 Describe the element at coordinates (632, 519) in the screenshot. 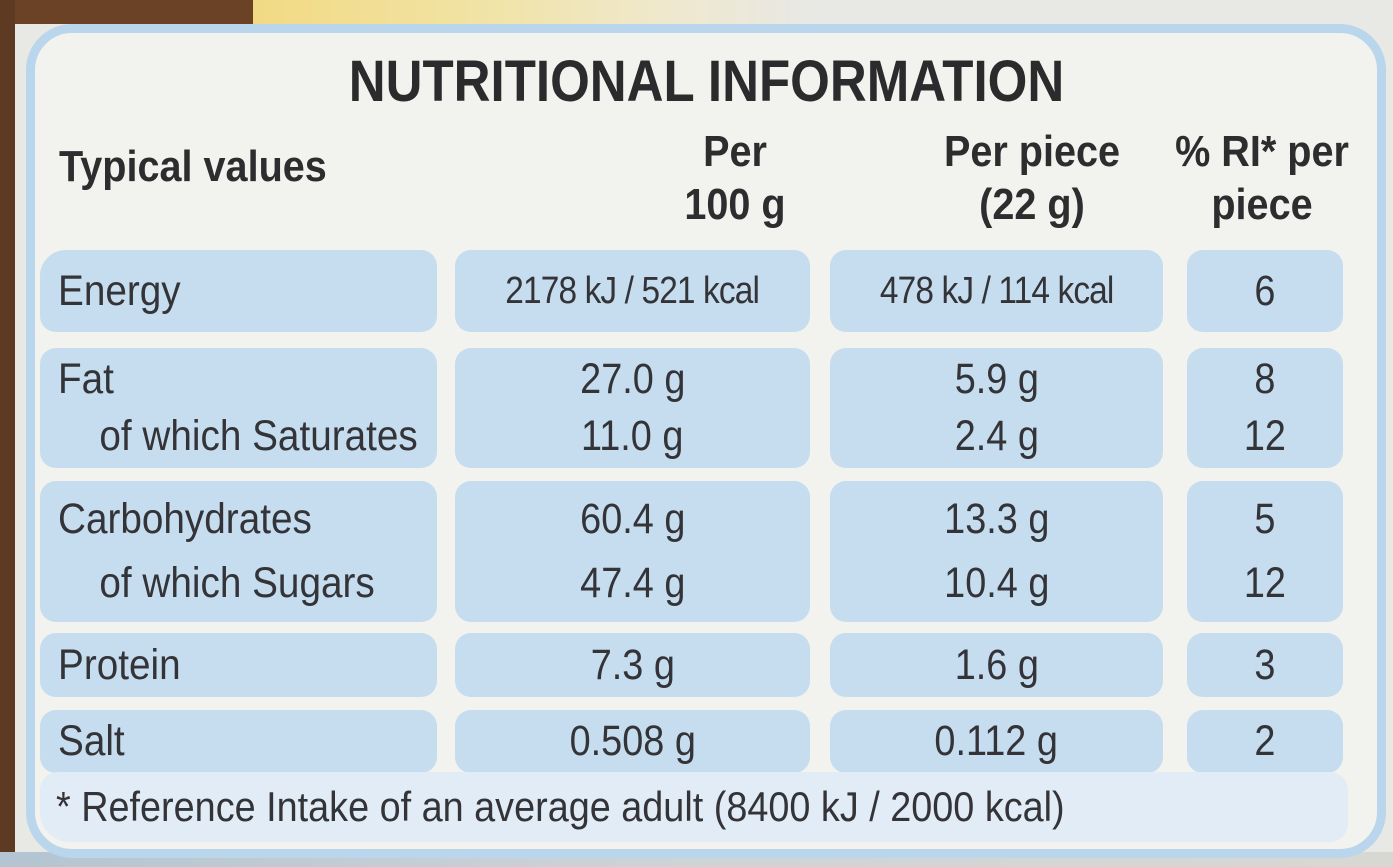

I see `carbohydrates-per-100g-value: 60.4 g` at that location.